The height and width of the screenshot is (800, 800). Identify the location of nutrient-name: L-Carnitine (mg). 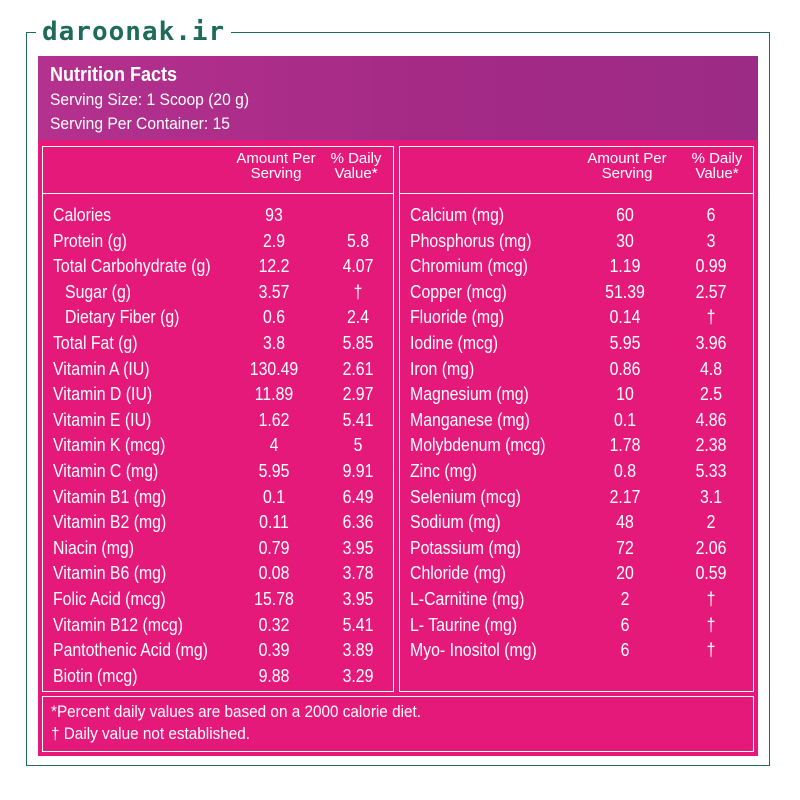
(467, 598).